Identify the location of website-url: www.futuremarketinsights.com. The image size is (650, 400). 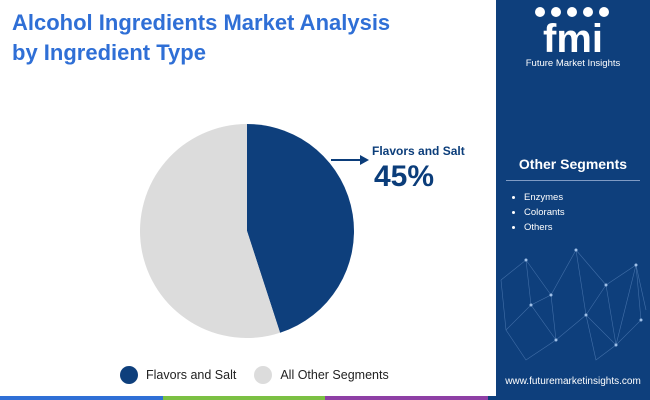
(573, 381).